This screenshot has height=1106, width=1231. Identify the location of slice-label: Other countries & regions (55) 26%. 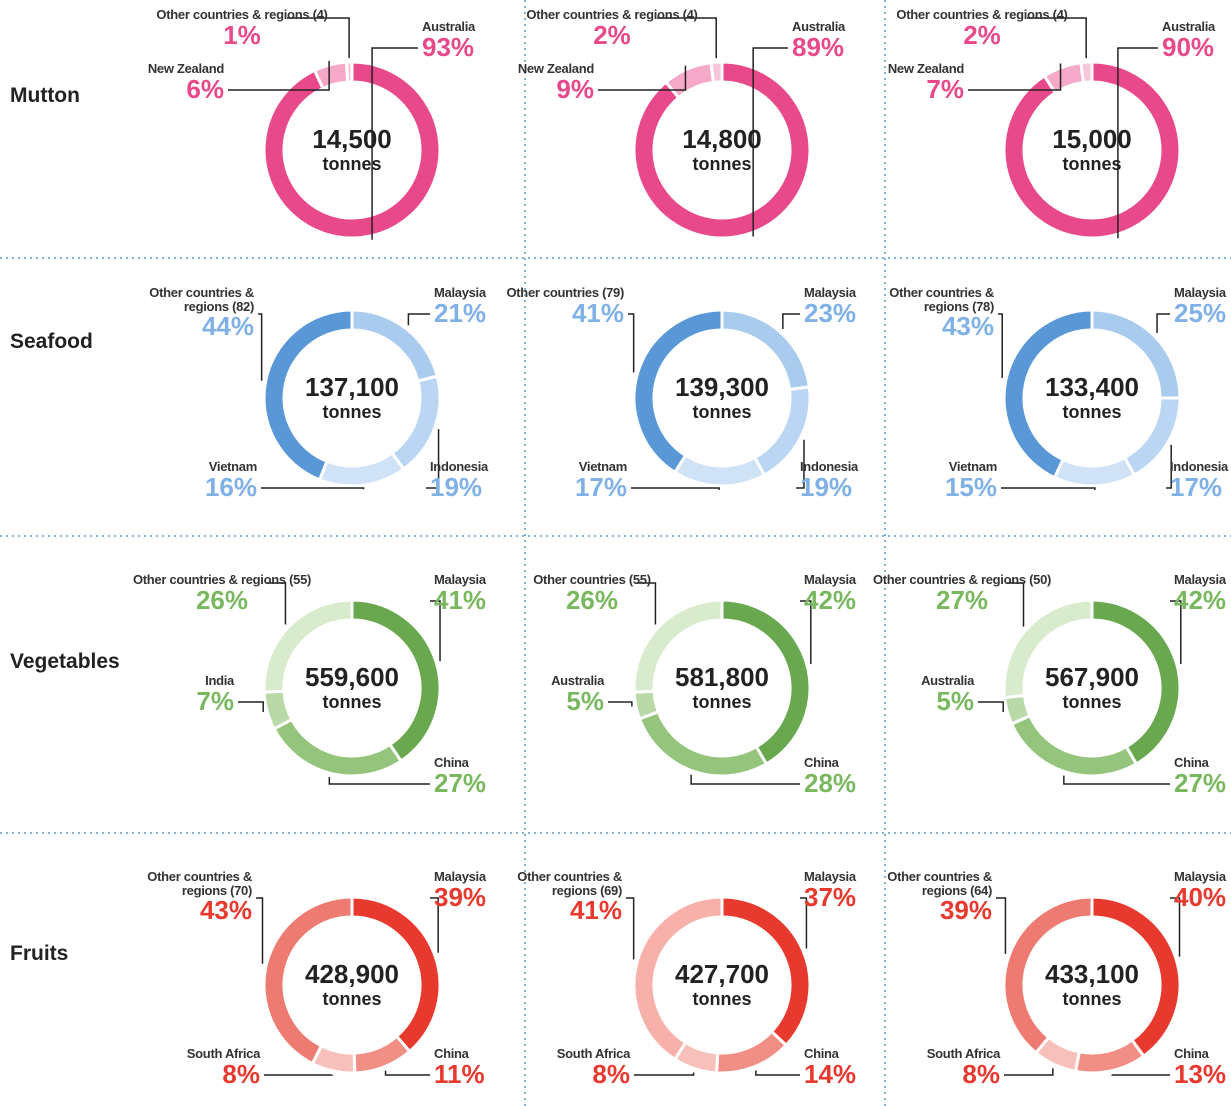
(222, 593).